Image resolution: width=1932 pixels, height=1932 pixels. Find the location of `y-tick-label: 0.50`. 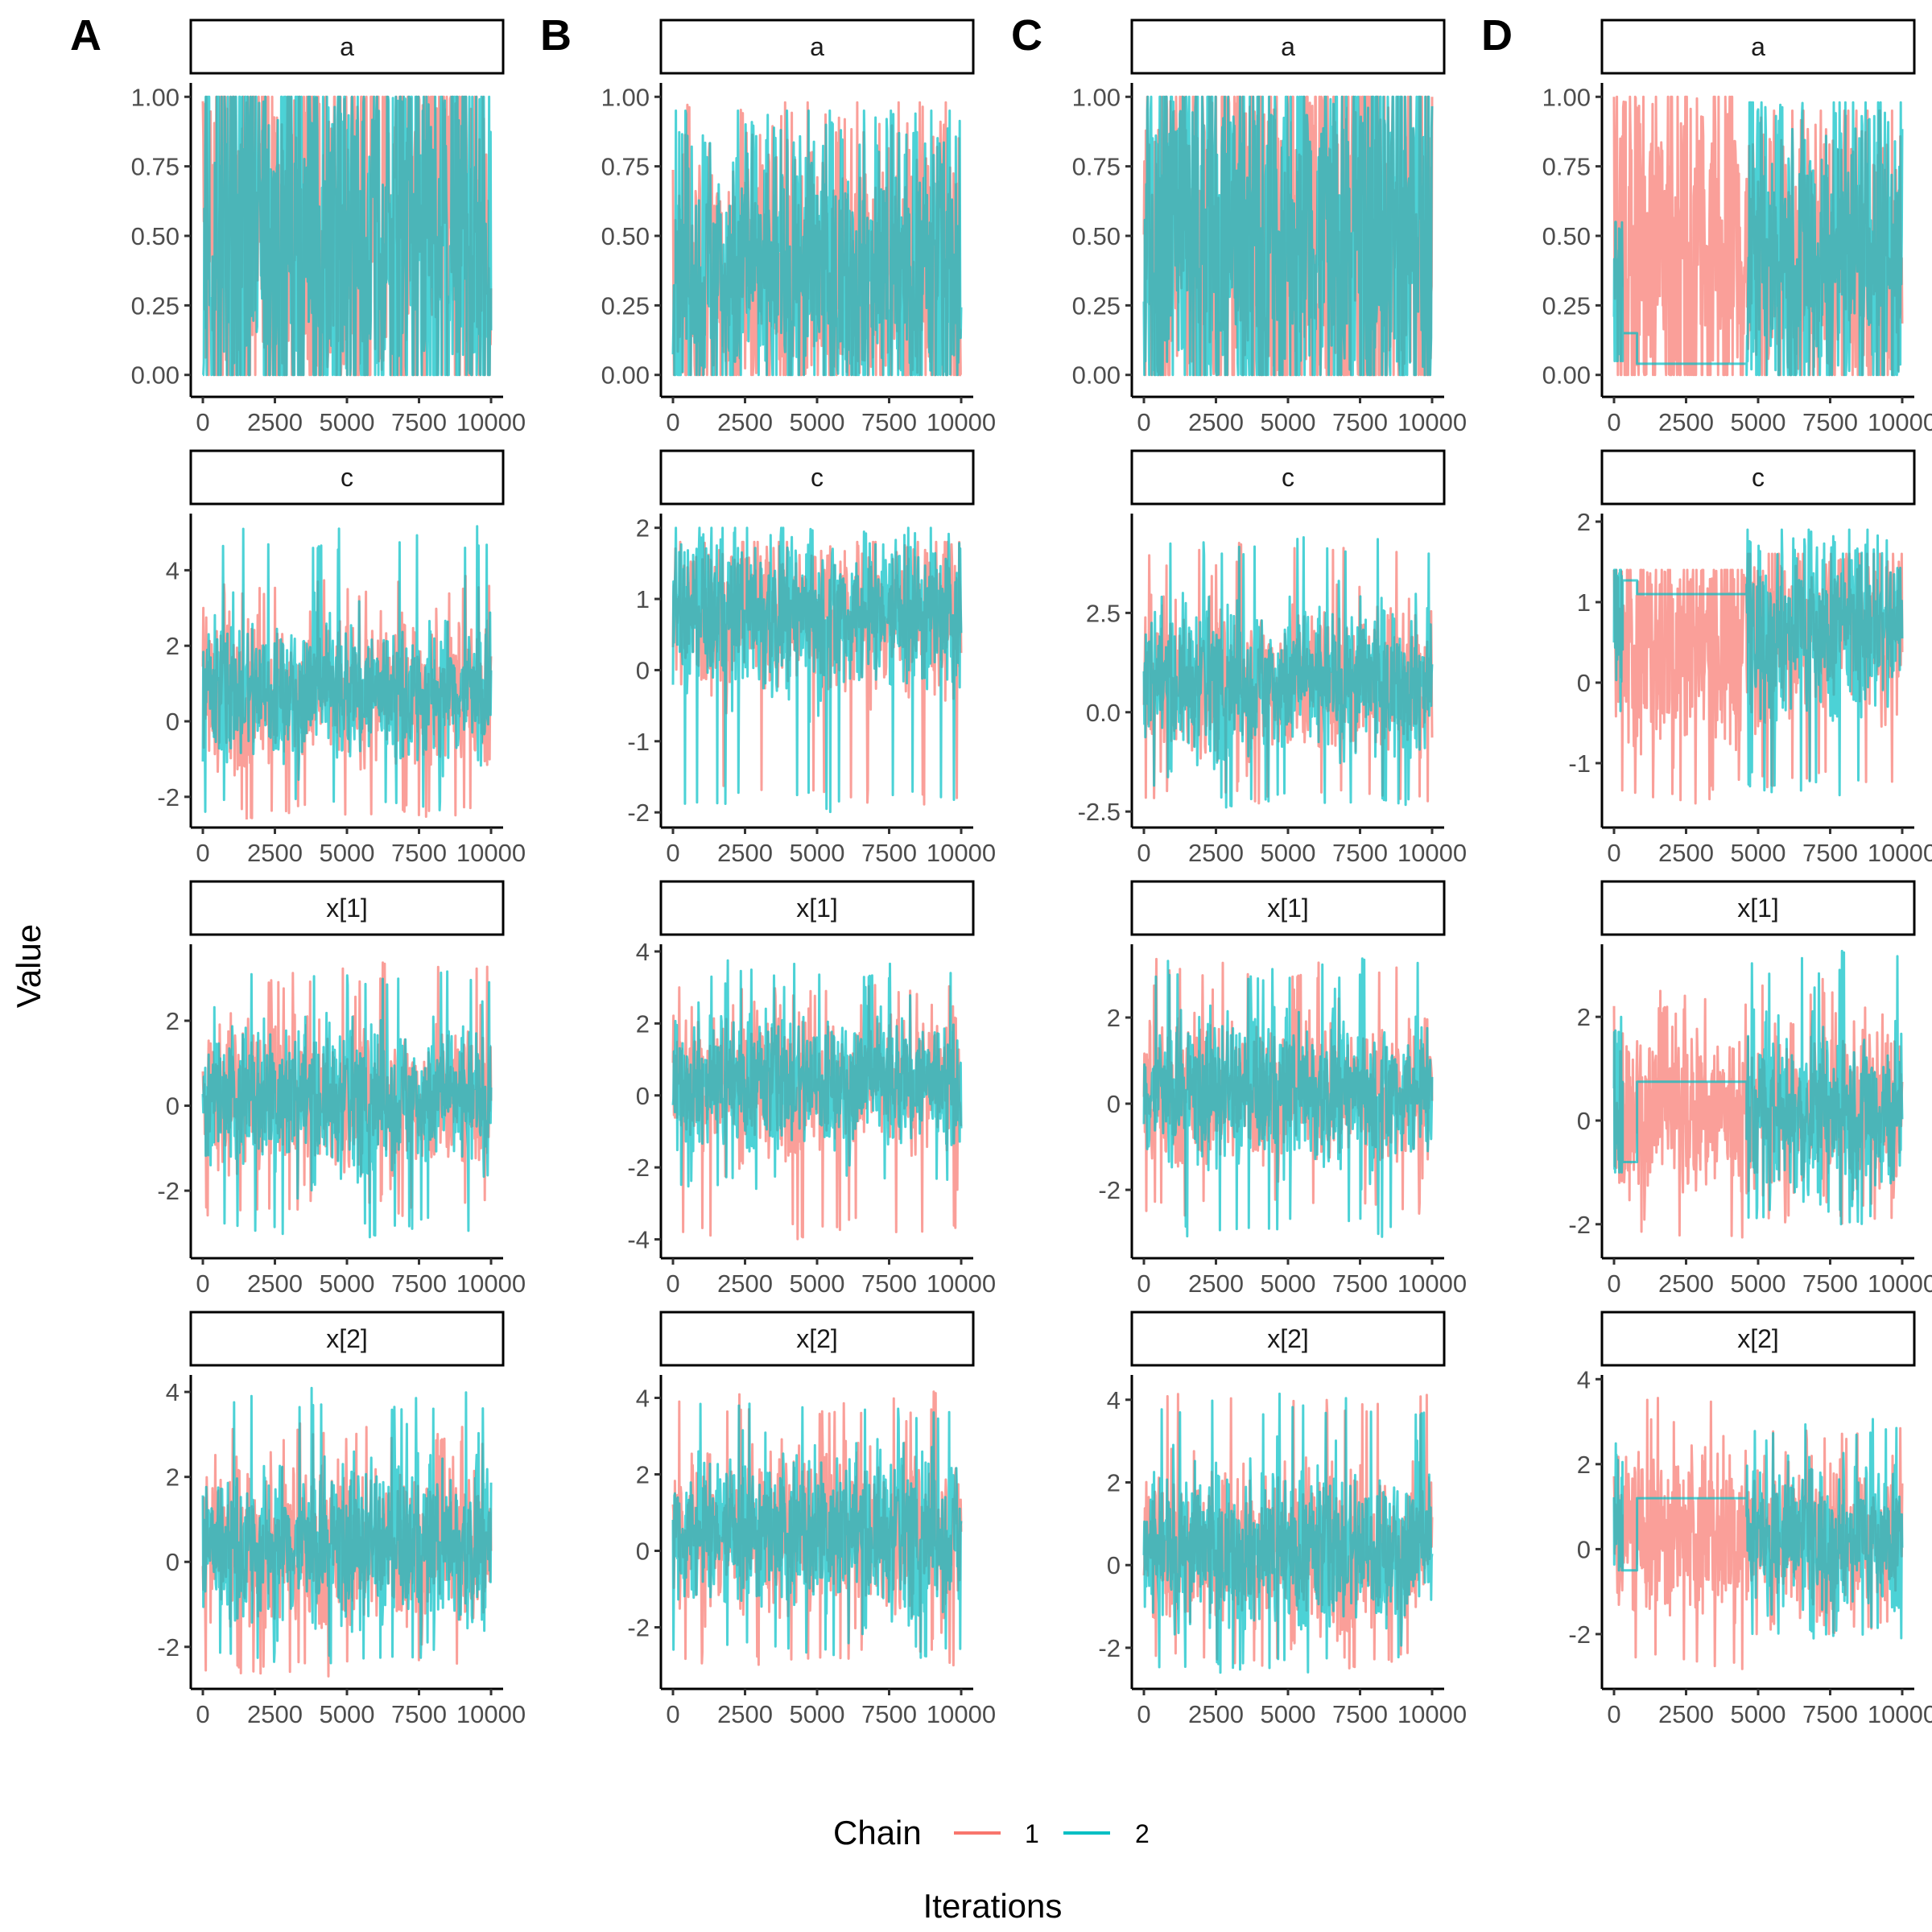

y-tick-label: 0.50 is located at coordinates (625, 236).